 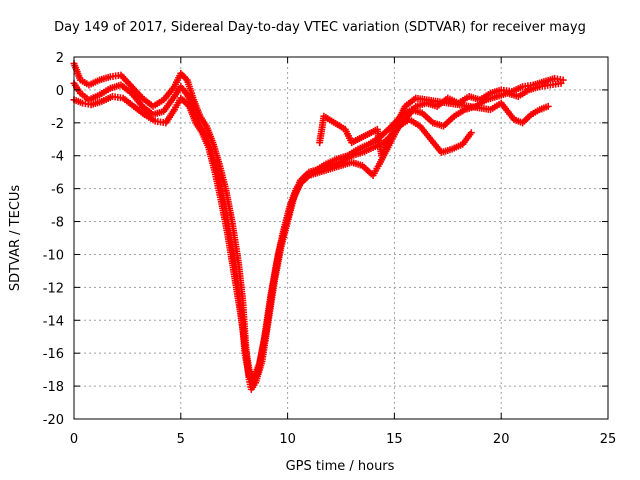 What do you see at coordinates (53, 354) in the screenshot?
I see `y-tick-label: -16` at bounding box center [53, 354].